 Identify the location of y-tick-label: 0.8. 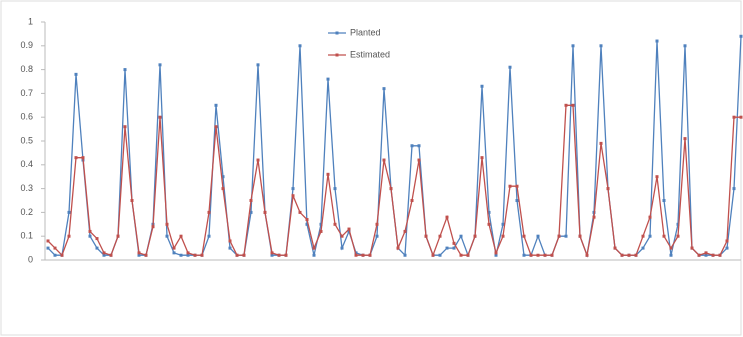
(26, 69).